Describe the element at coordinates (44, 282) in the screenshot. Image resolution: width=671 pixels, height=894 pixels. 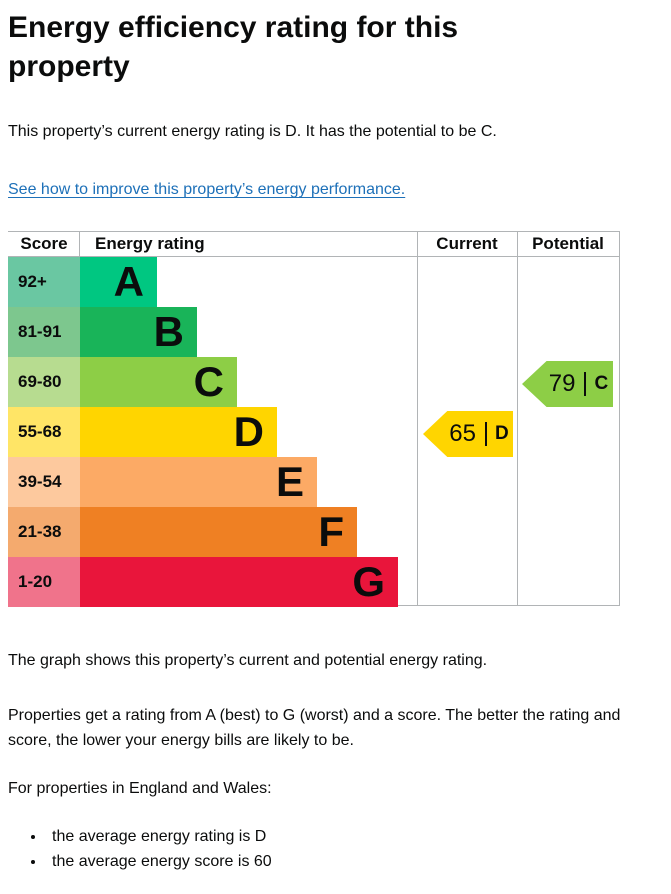
I see `band-score-range-a: 92+` at that location.